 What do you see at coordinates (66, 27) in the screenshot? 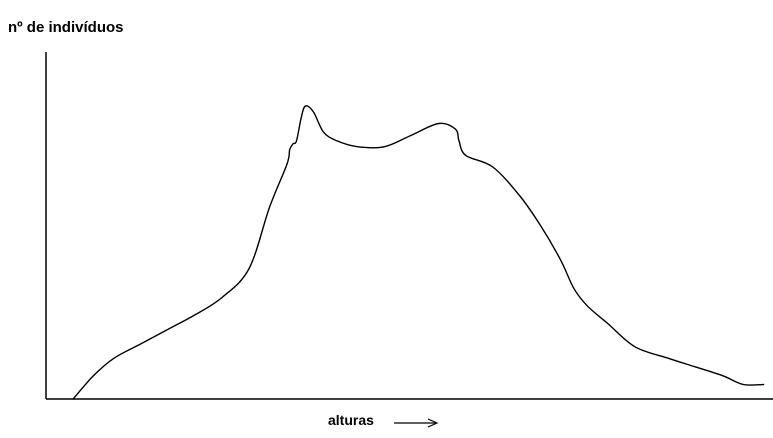
I see `y-axis-label: nº de indivíduos` at bounding box center [66, 27].